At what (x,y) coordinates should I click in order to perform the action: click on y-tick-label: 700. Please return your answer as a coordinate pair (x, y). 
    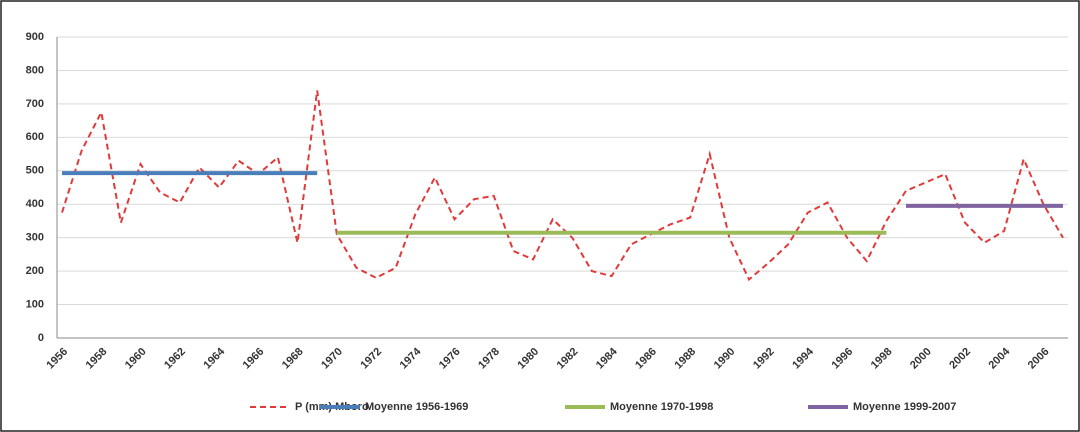
    Looking at the image, I should click on (35, 104).